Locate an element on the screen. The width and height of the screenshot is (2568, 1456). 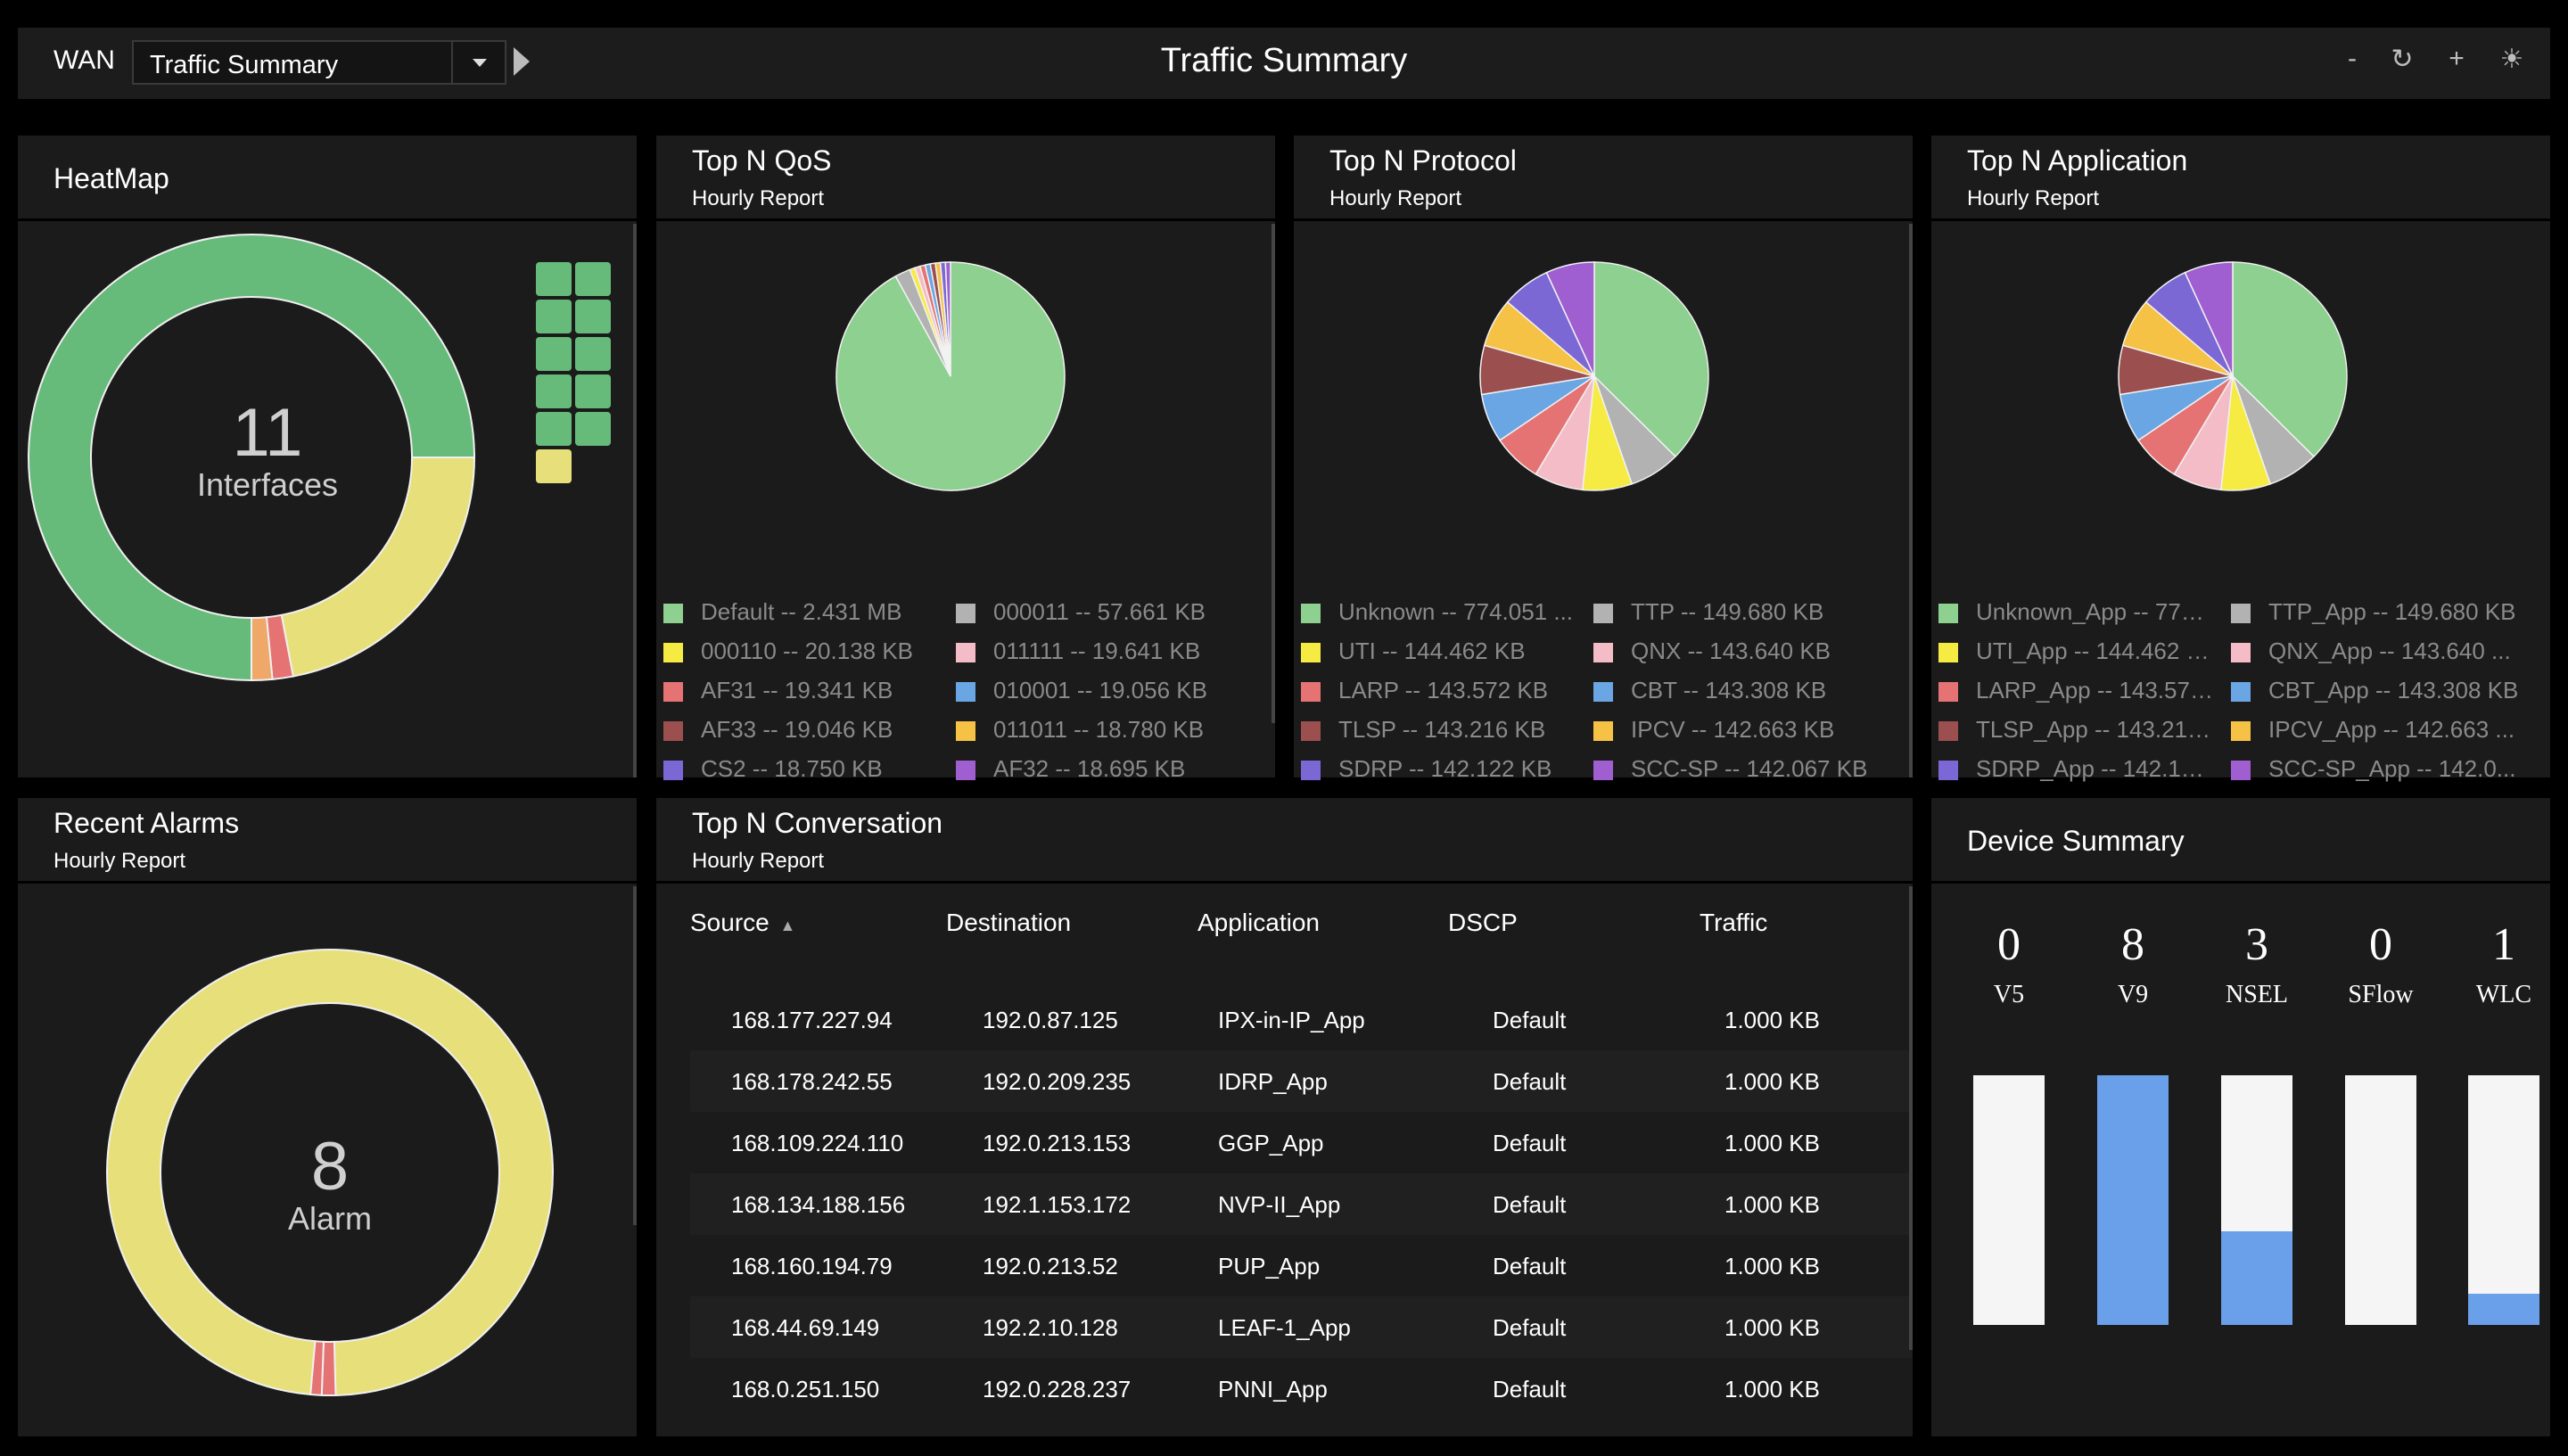
sort-icon: ▲ is located at coordinates (787, 926).